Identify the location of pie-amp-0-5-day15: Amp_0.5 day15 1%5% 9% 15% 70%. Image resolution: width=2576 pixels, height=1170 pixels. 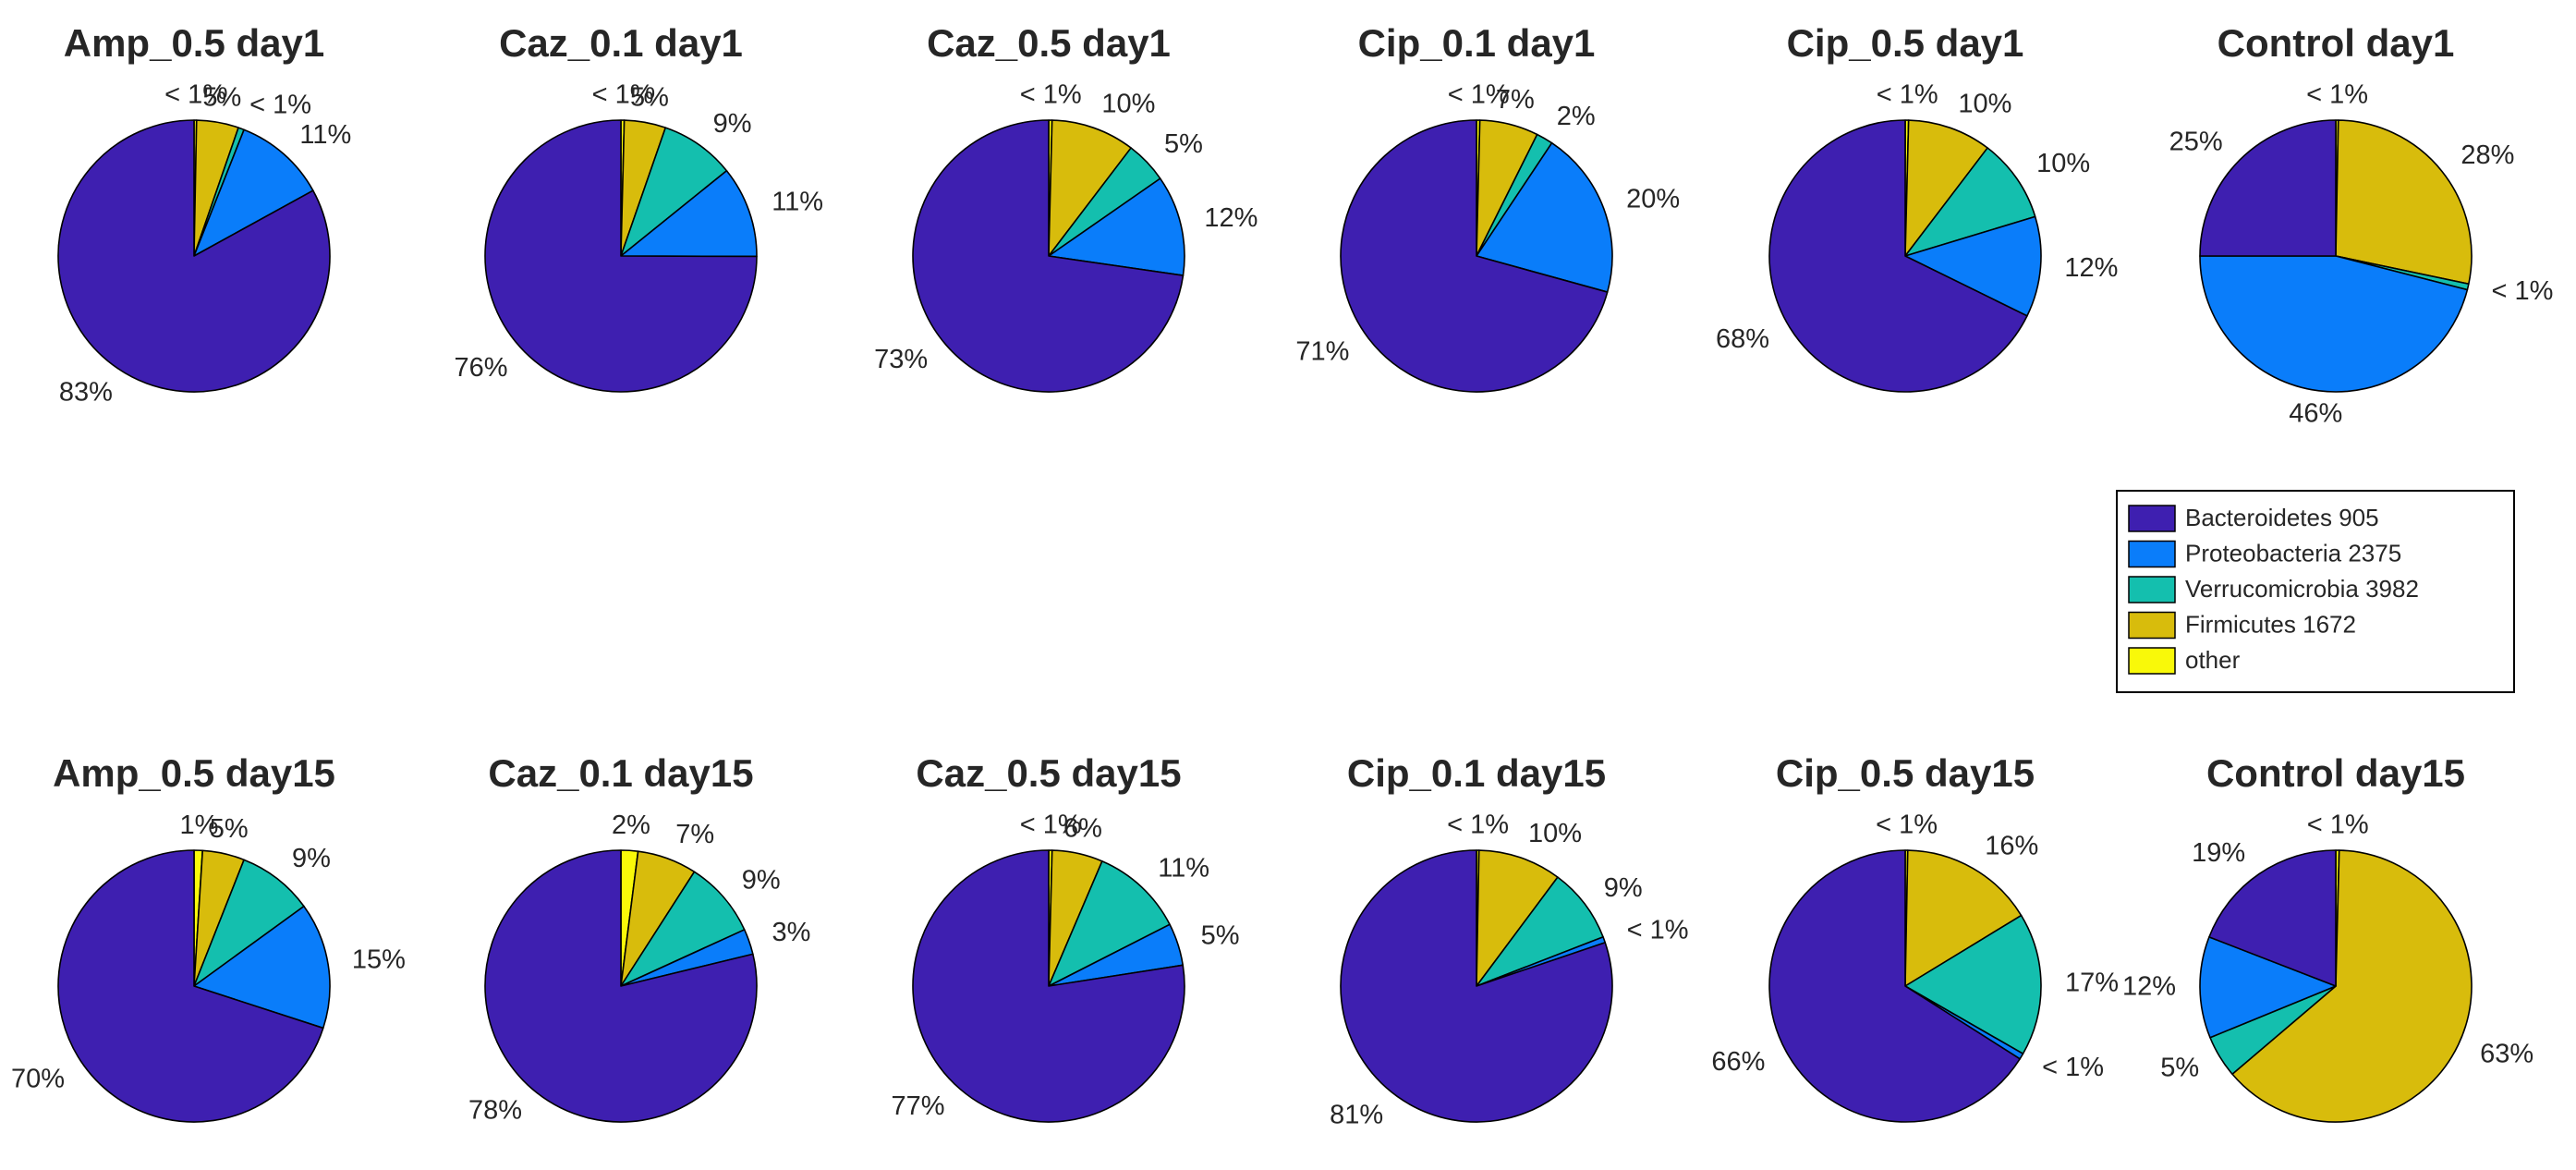
(208, 937).